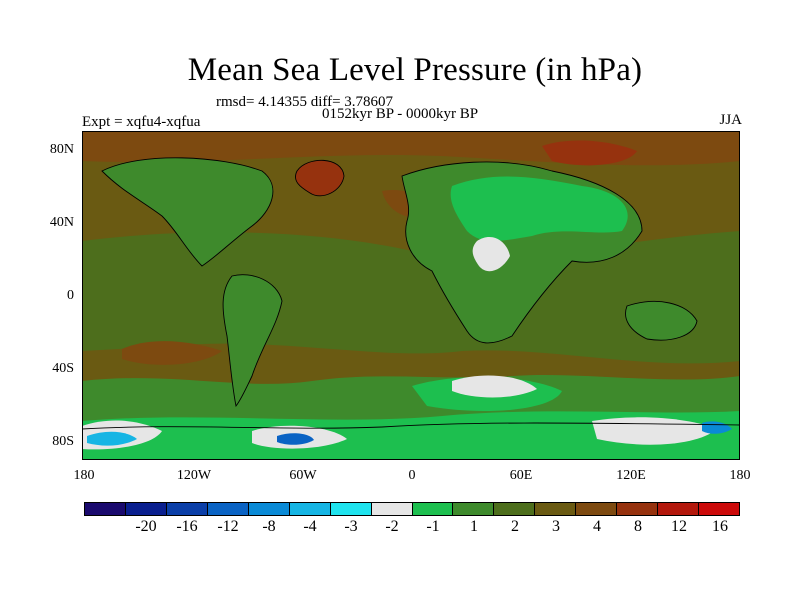  I want to click on colorbar-label: -16, so click(187, 526).